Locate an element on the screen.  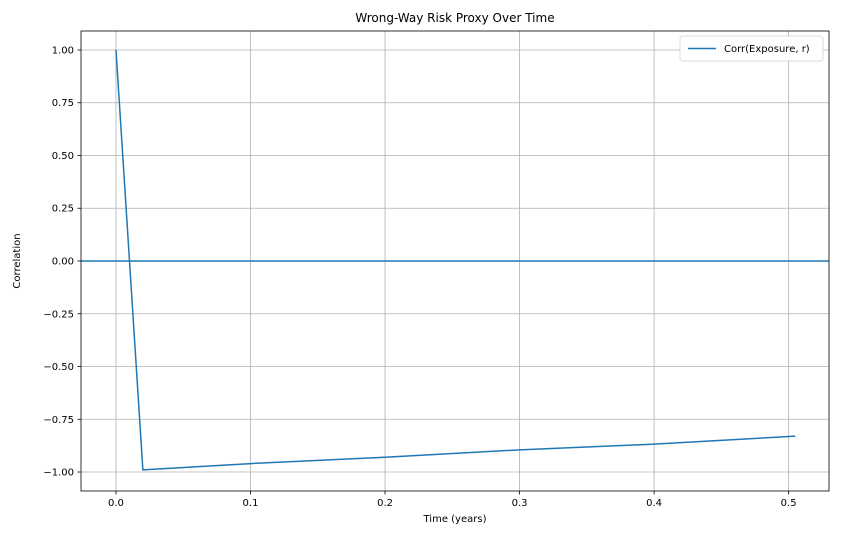
legend-label: Corr(Exposure, r) is located at coordinates (767, 49).